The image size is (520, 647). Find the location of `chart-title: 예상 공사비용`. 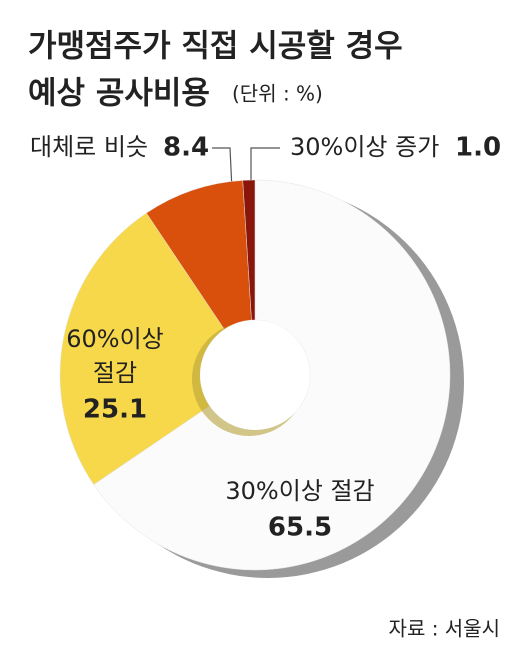

chart-title: 예상 공사비용 is located at coordinates (119, 94).